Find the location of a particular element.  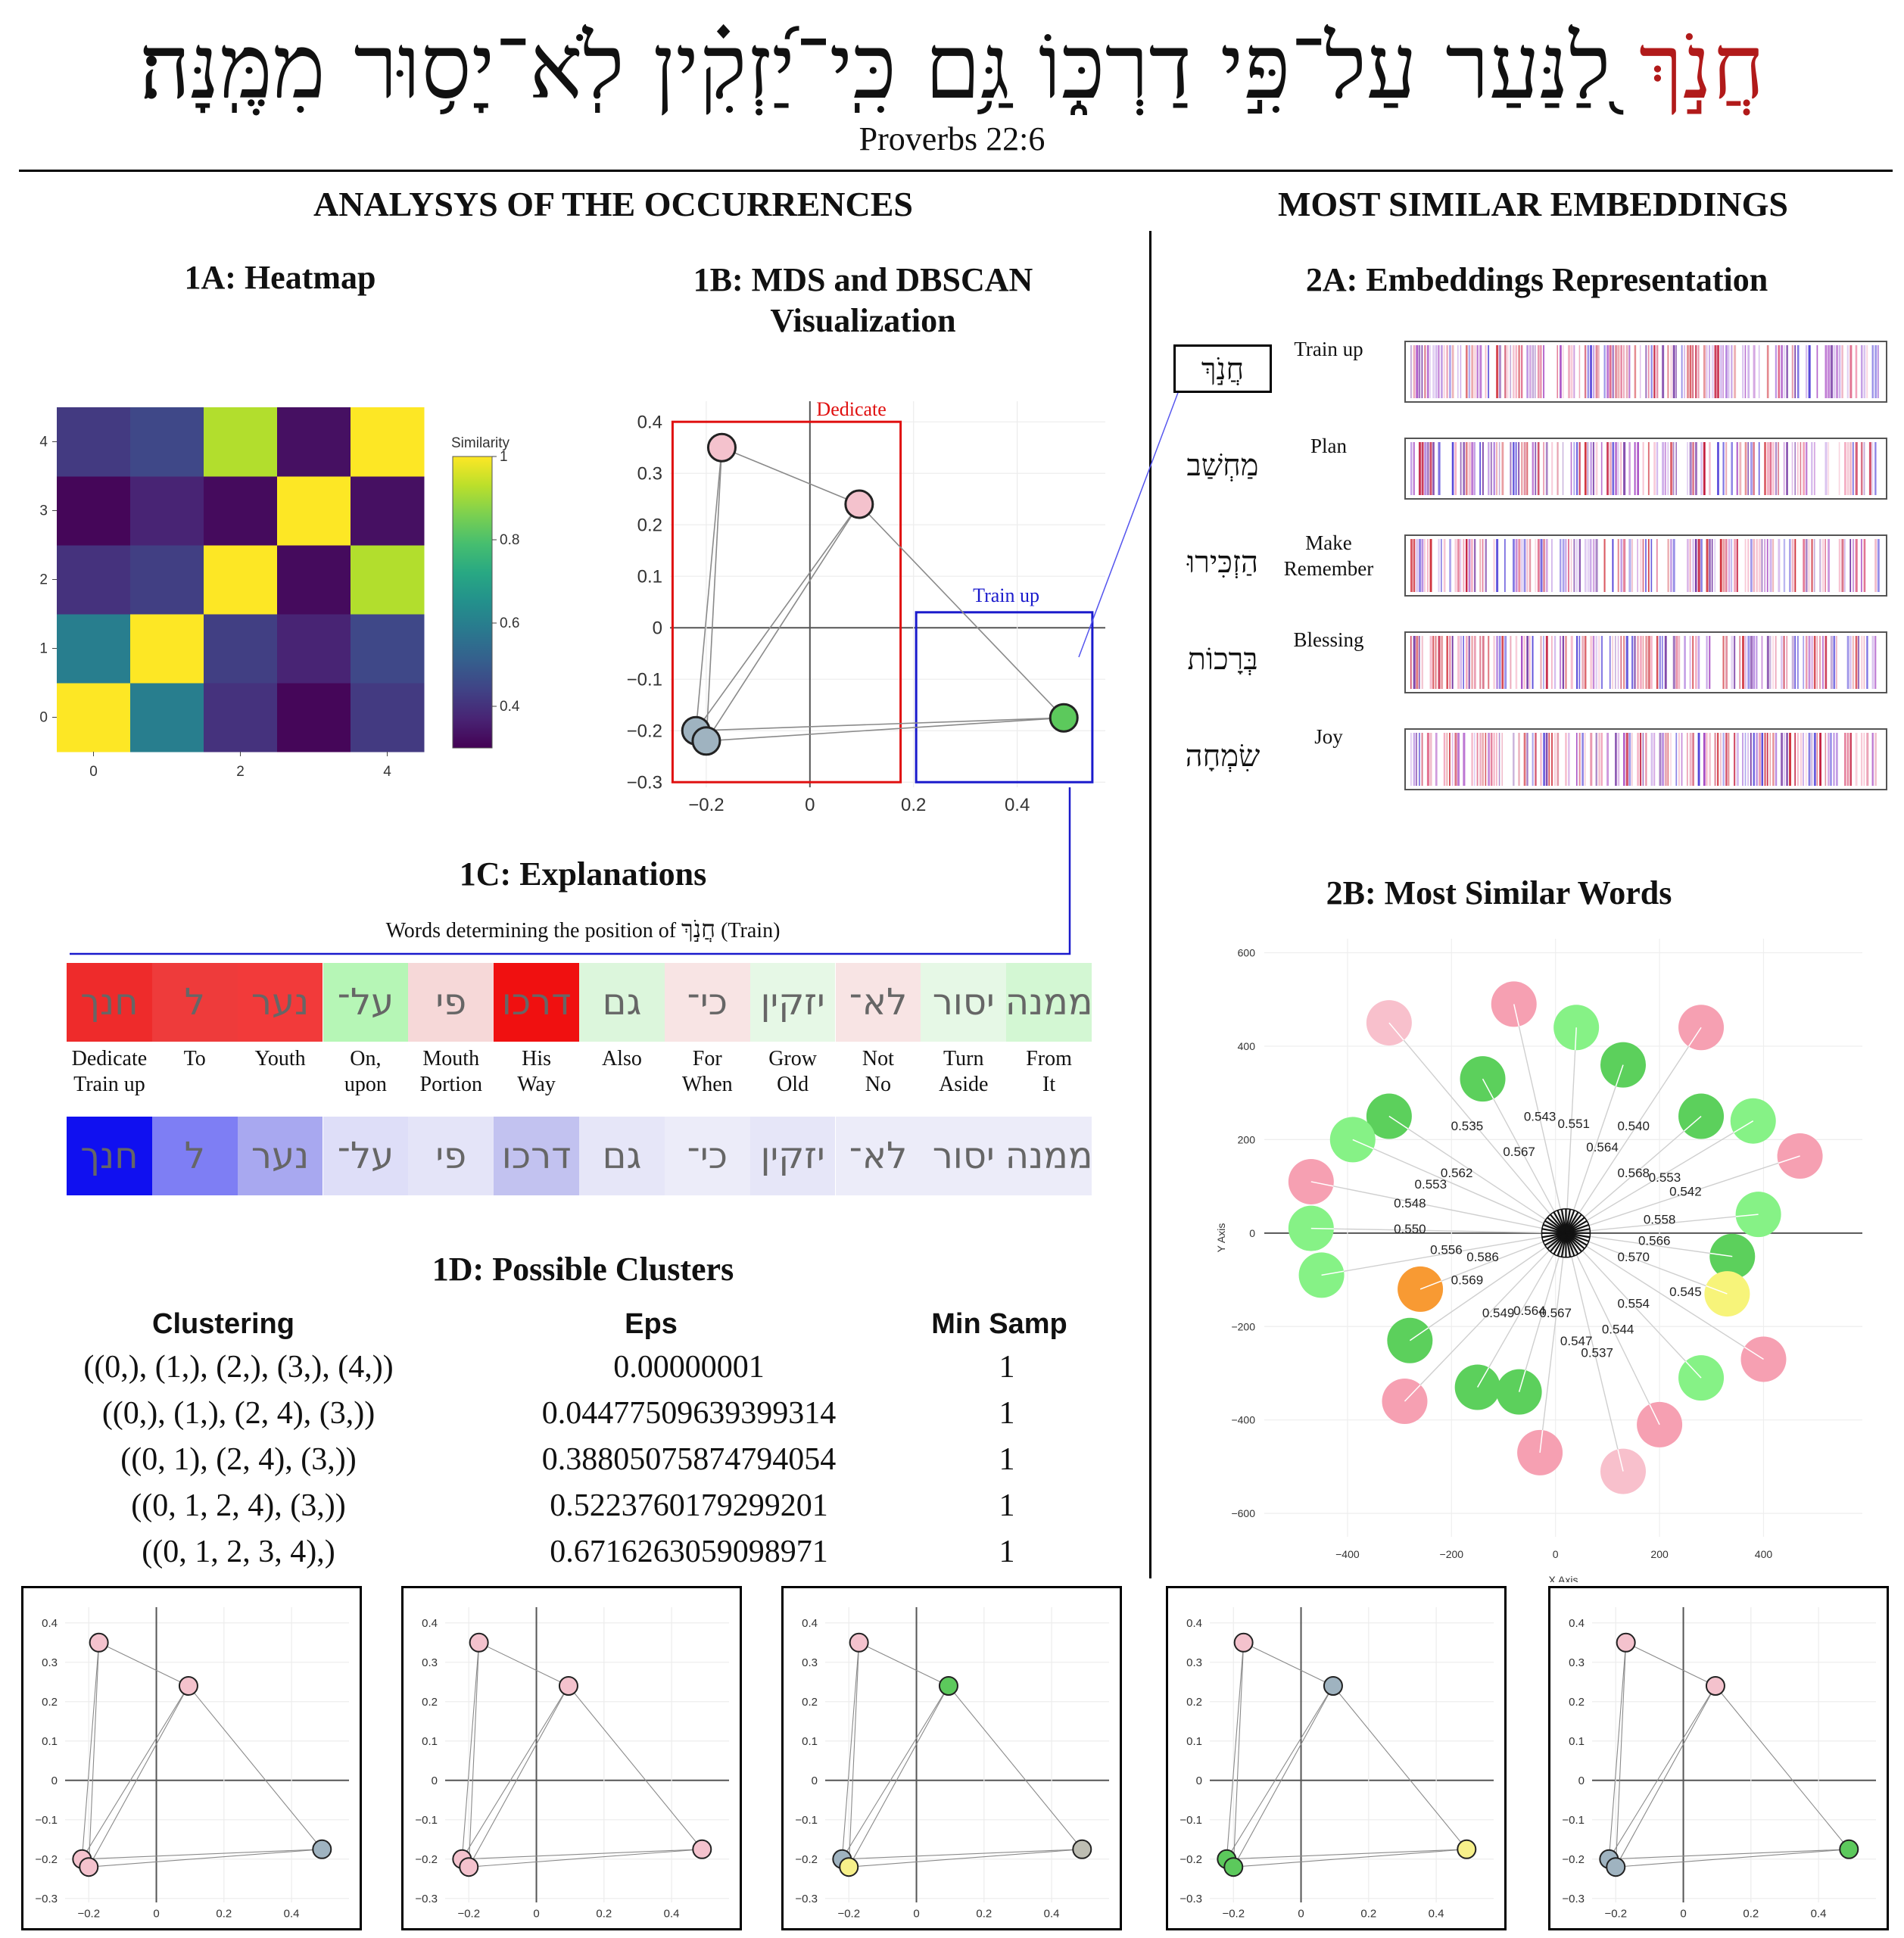

expl-bottom-word: כי־ is located at coordinates (707, 1156).